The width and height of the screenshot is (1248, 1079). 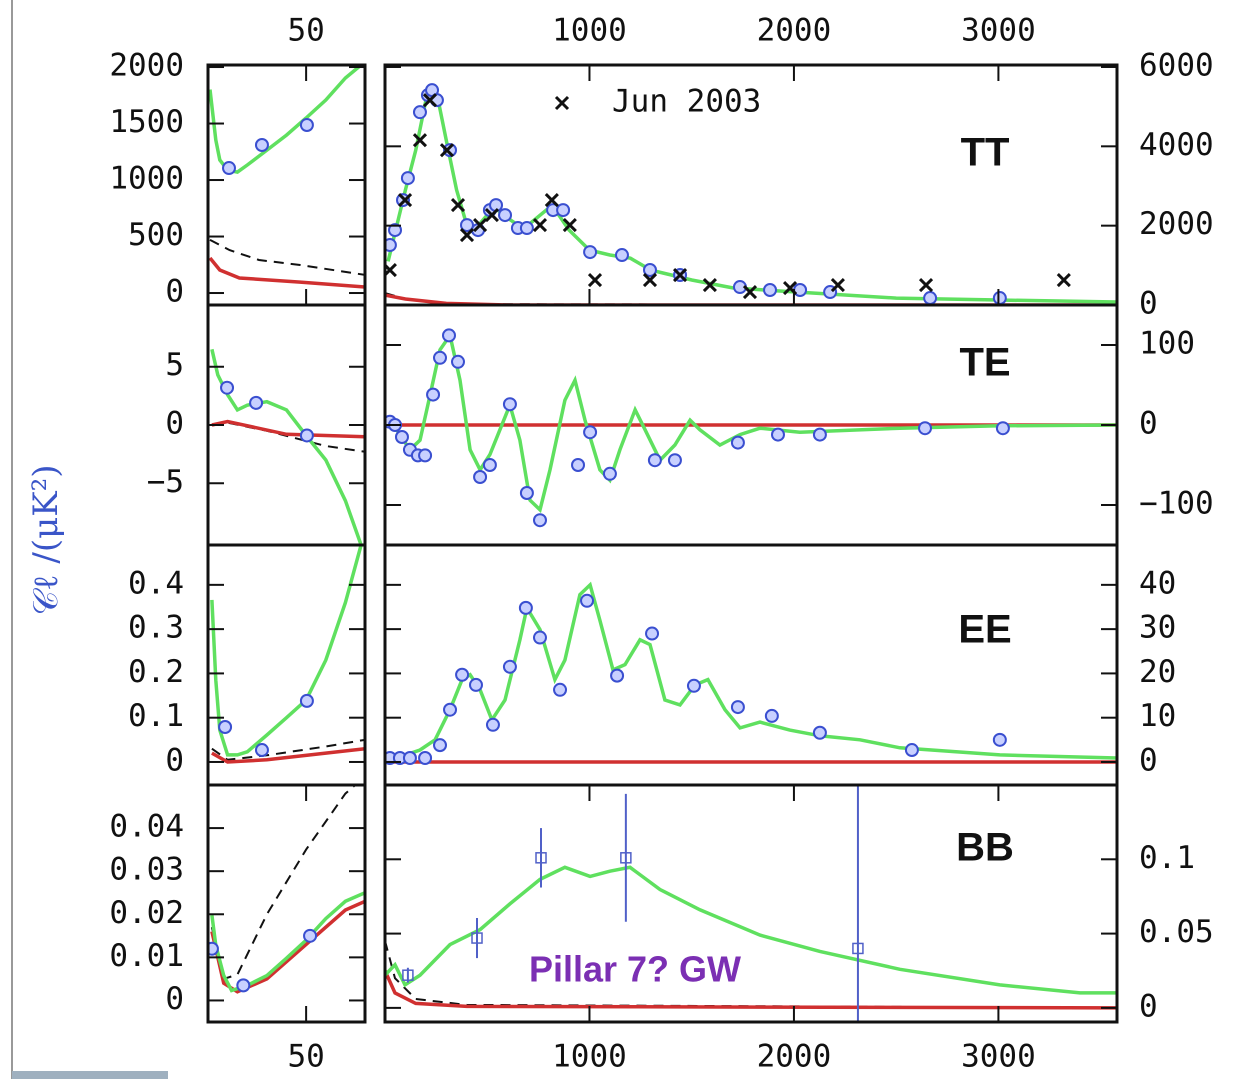 What do you see at coordinates (1167, 344) in the screenshot?
I see `y-tick-label: 100` at bounding box center [1167, 344].